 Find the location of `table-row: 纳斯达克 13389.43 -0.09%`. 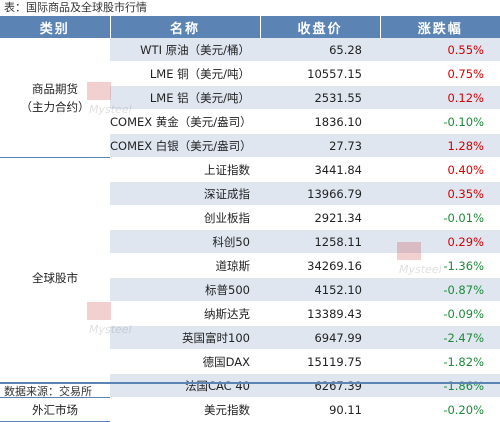

table-row: 纳斯达克 13389.43 -0.09% is located at coordinates (250, 313).